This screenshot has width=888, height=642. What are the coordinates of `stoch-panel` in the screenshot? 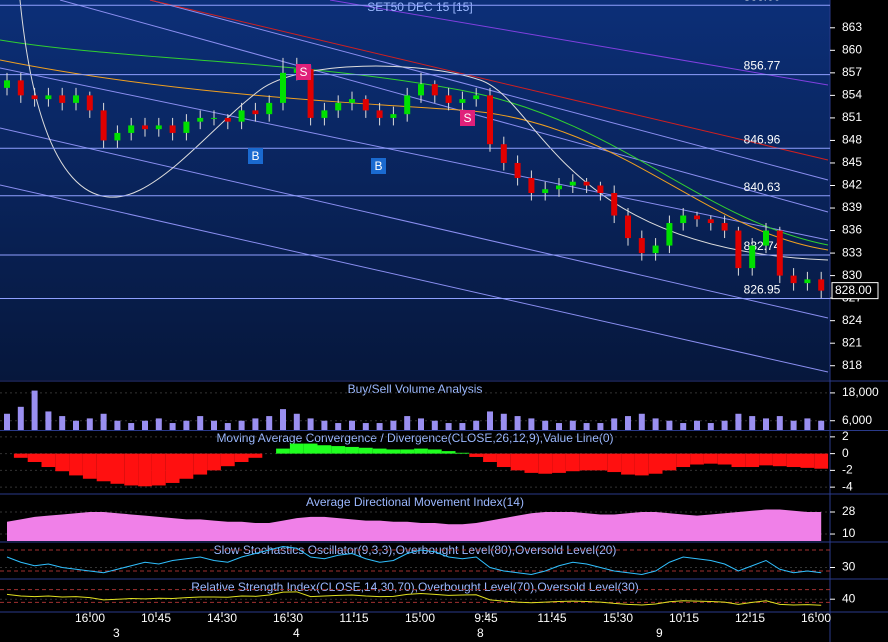 It's located at (415, 560).